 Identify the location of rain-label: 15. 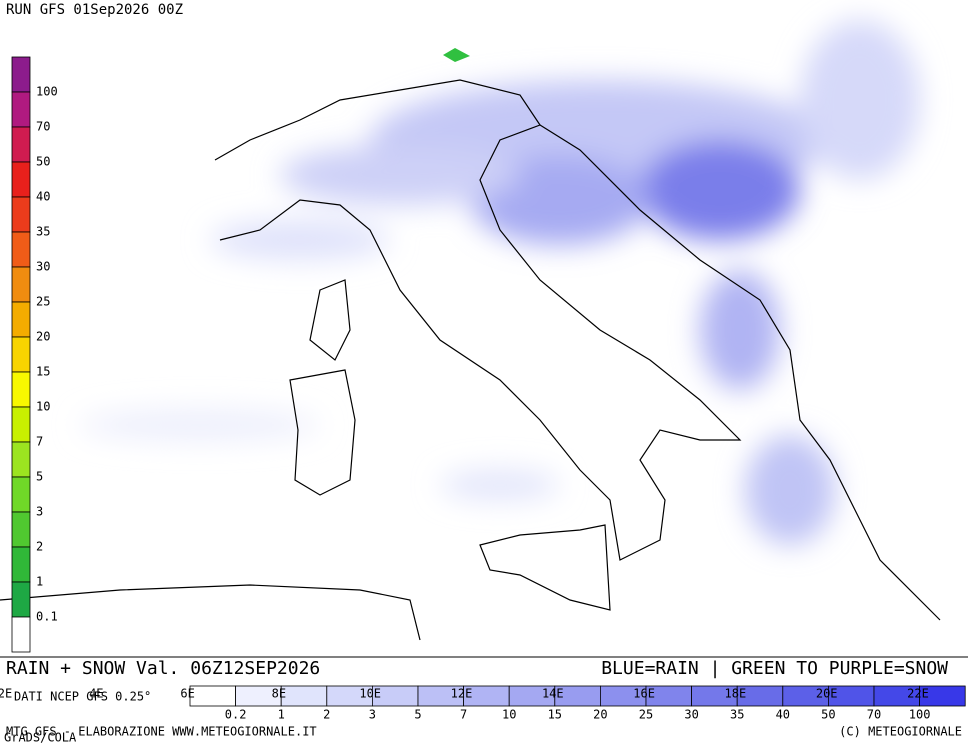
(555, 715).